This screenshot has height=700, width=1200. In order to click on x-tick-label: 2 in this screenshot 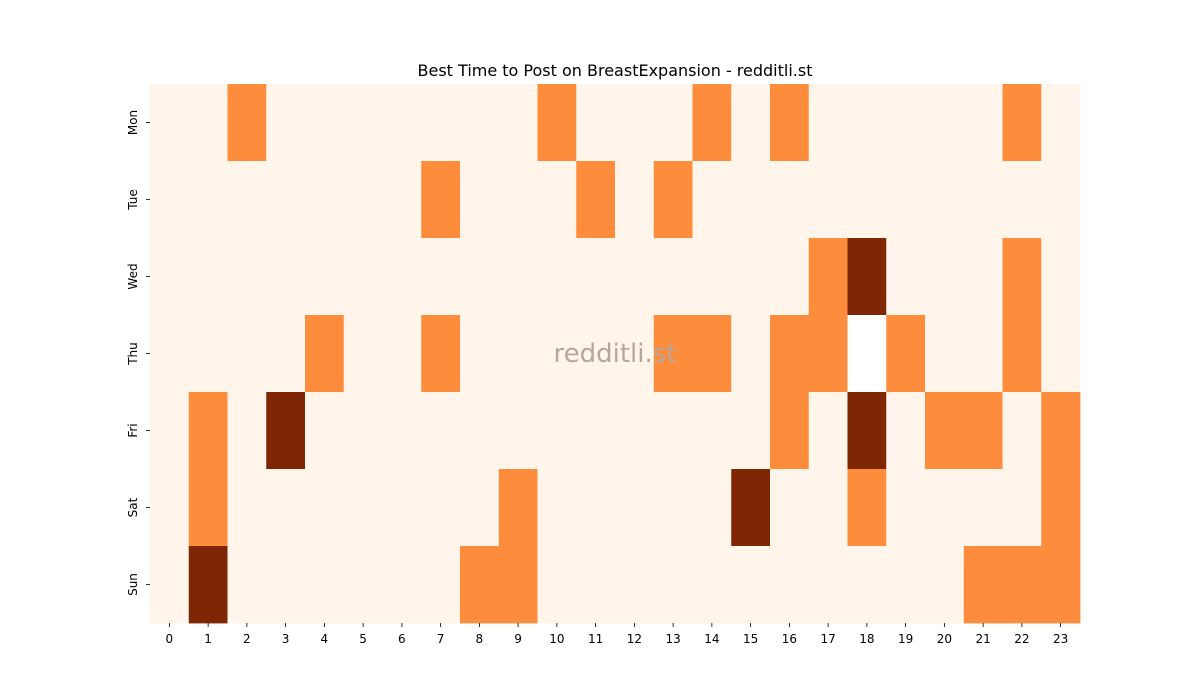, I will do `click(247, 639)`.